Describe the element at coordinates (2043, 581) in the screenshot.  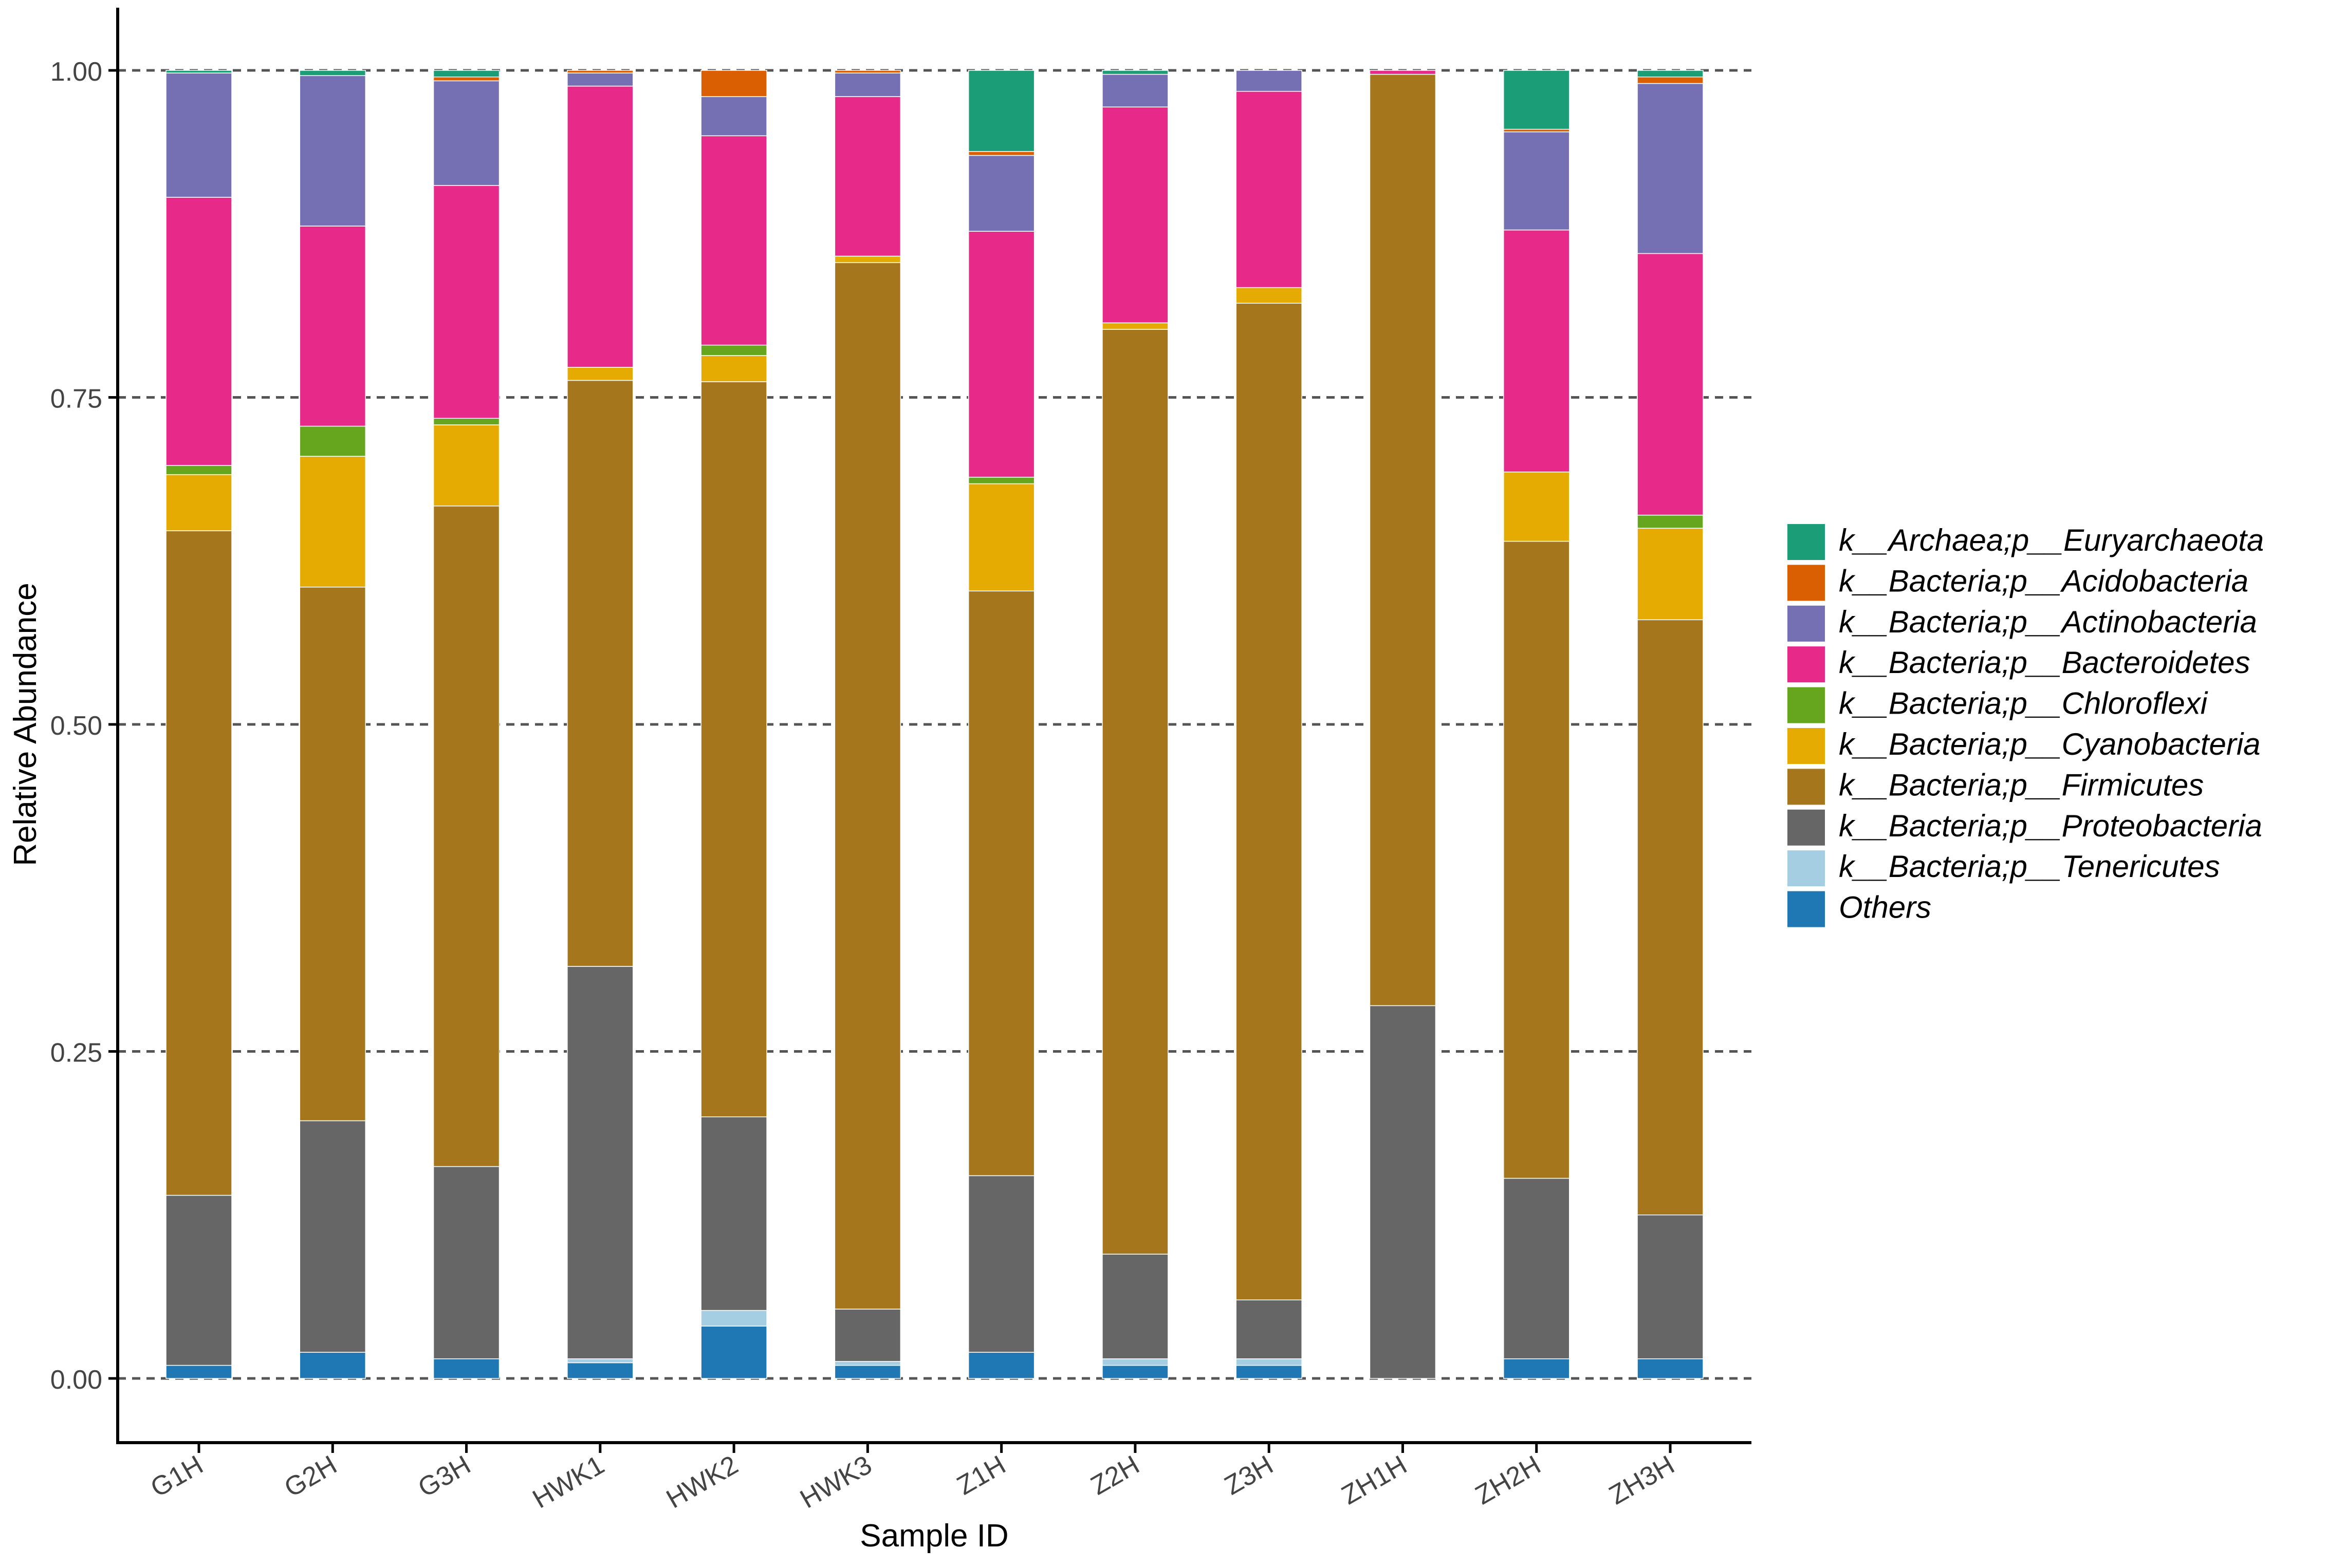
I see `legend-label: k__Bacteria;p__Acidobacteria` at that location.